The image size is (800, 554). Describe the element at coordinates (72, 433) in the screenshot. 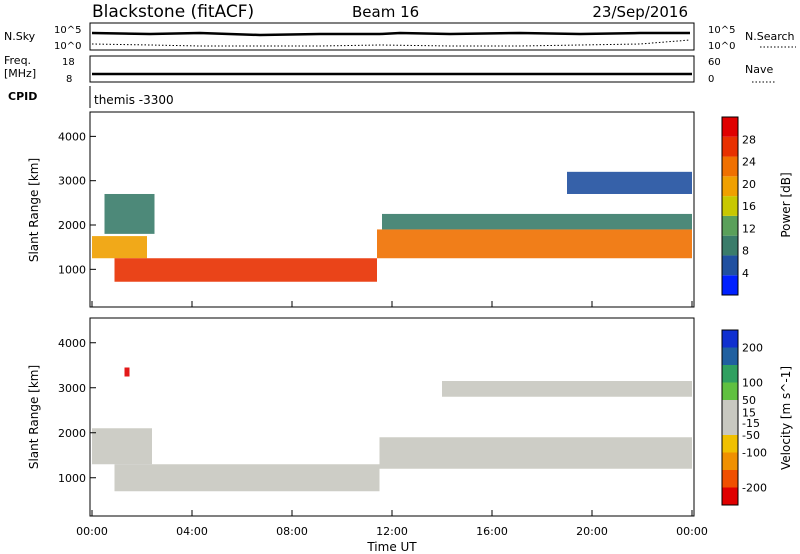

I see `velocity-y-tick-label-1: 2000` at that location.